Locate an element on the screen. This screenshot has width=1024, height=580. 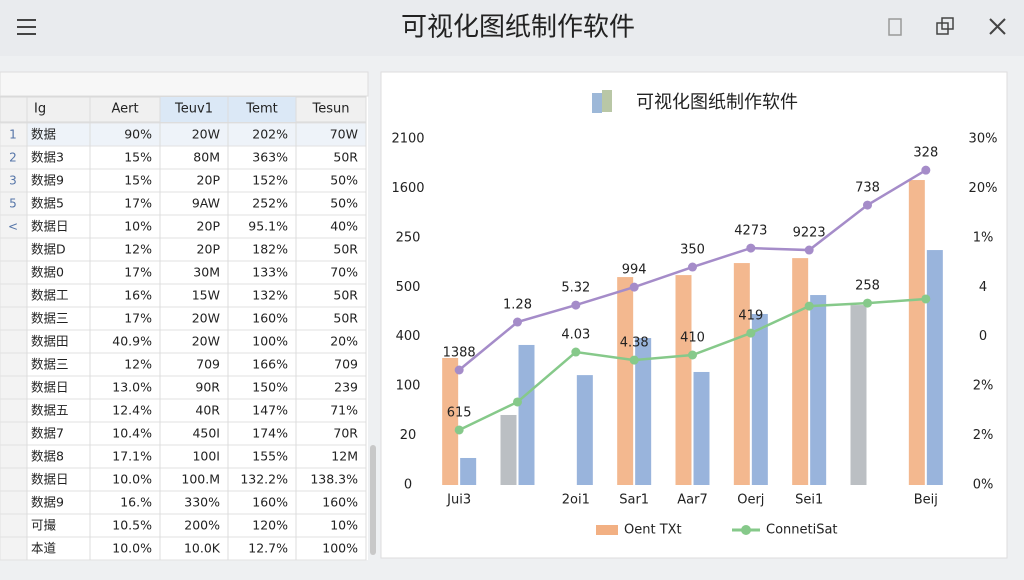
y2-axis-label: 0% is located at coordinates (983, 485).